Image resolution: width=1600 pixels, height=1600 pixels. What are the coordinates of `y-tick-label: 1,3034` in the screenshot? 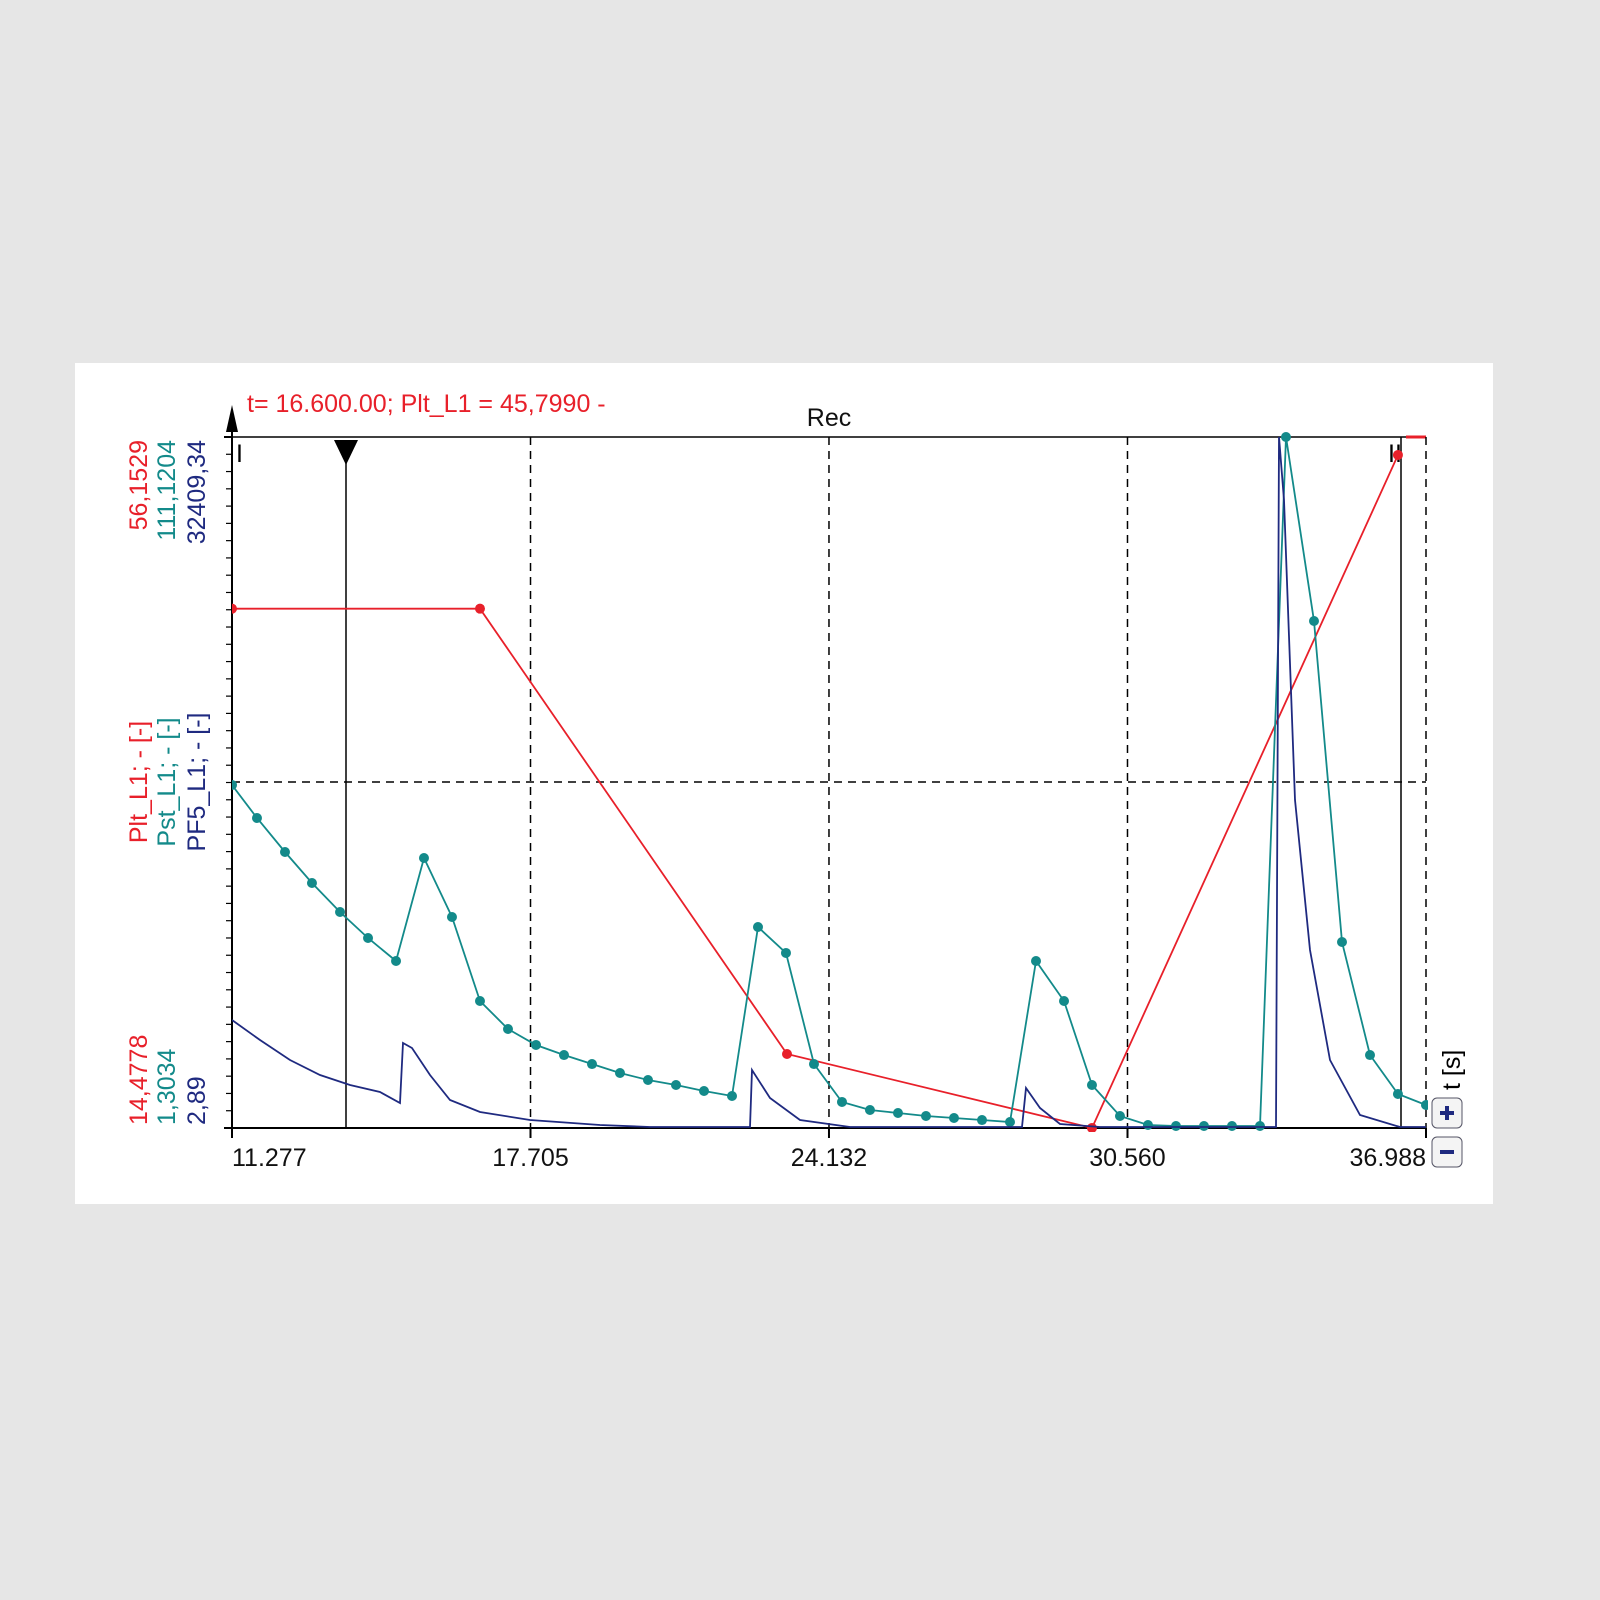 It's located at (167, 1086).